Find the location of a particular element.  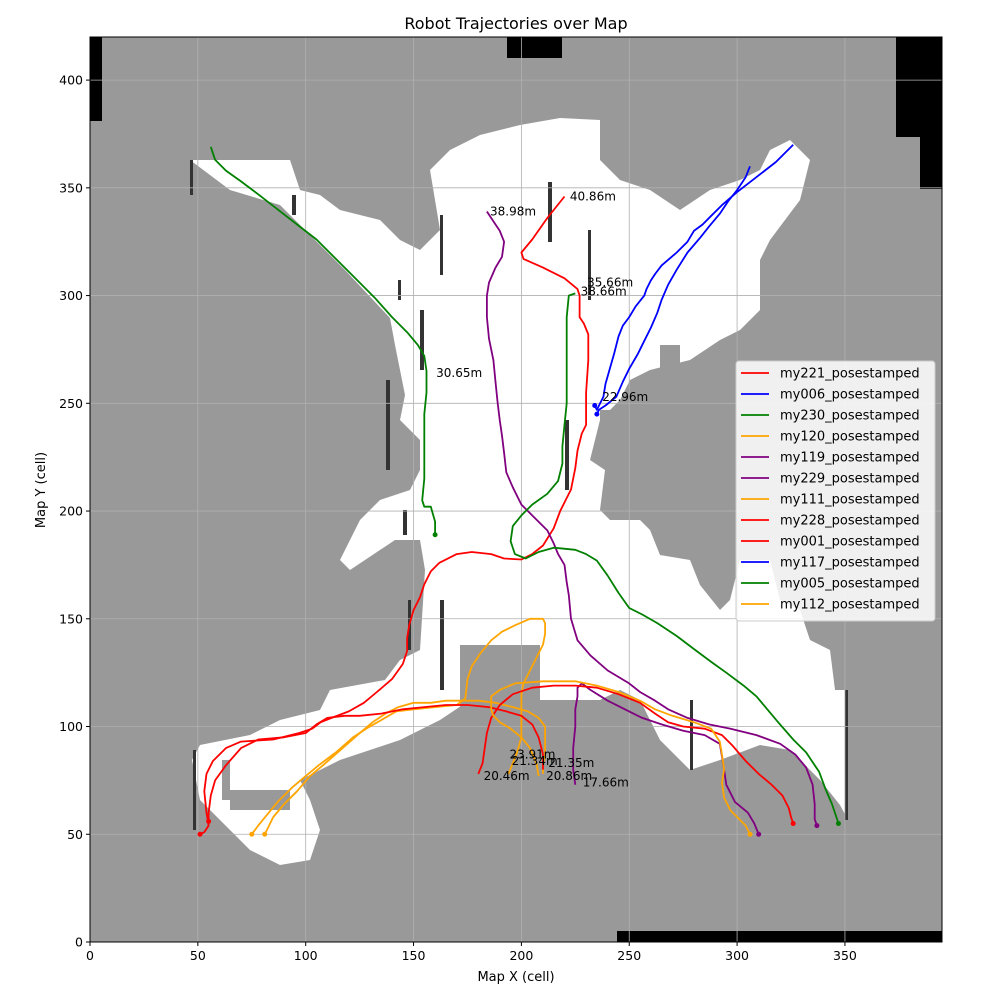

distance-annotation: 21.34m is located at coordinates (535, 761).